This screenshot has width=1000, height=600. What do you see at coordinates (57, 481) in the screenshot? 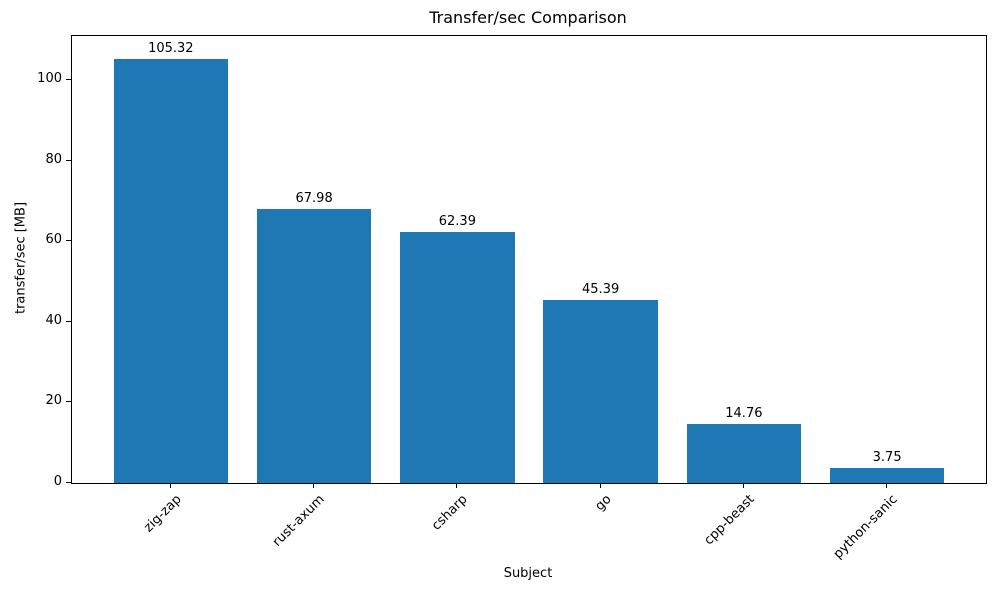
I see `y-tick-label: 0` at bounding box center [57, 481].